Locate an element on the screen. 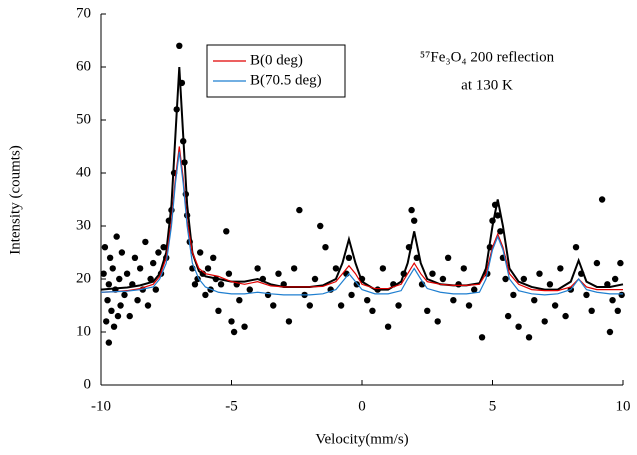 The image size is (637, 455). x-tick-label: -5 is located at coordinates (231, 406).